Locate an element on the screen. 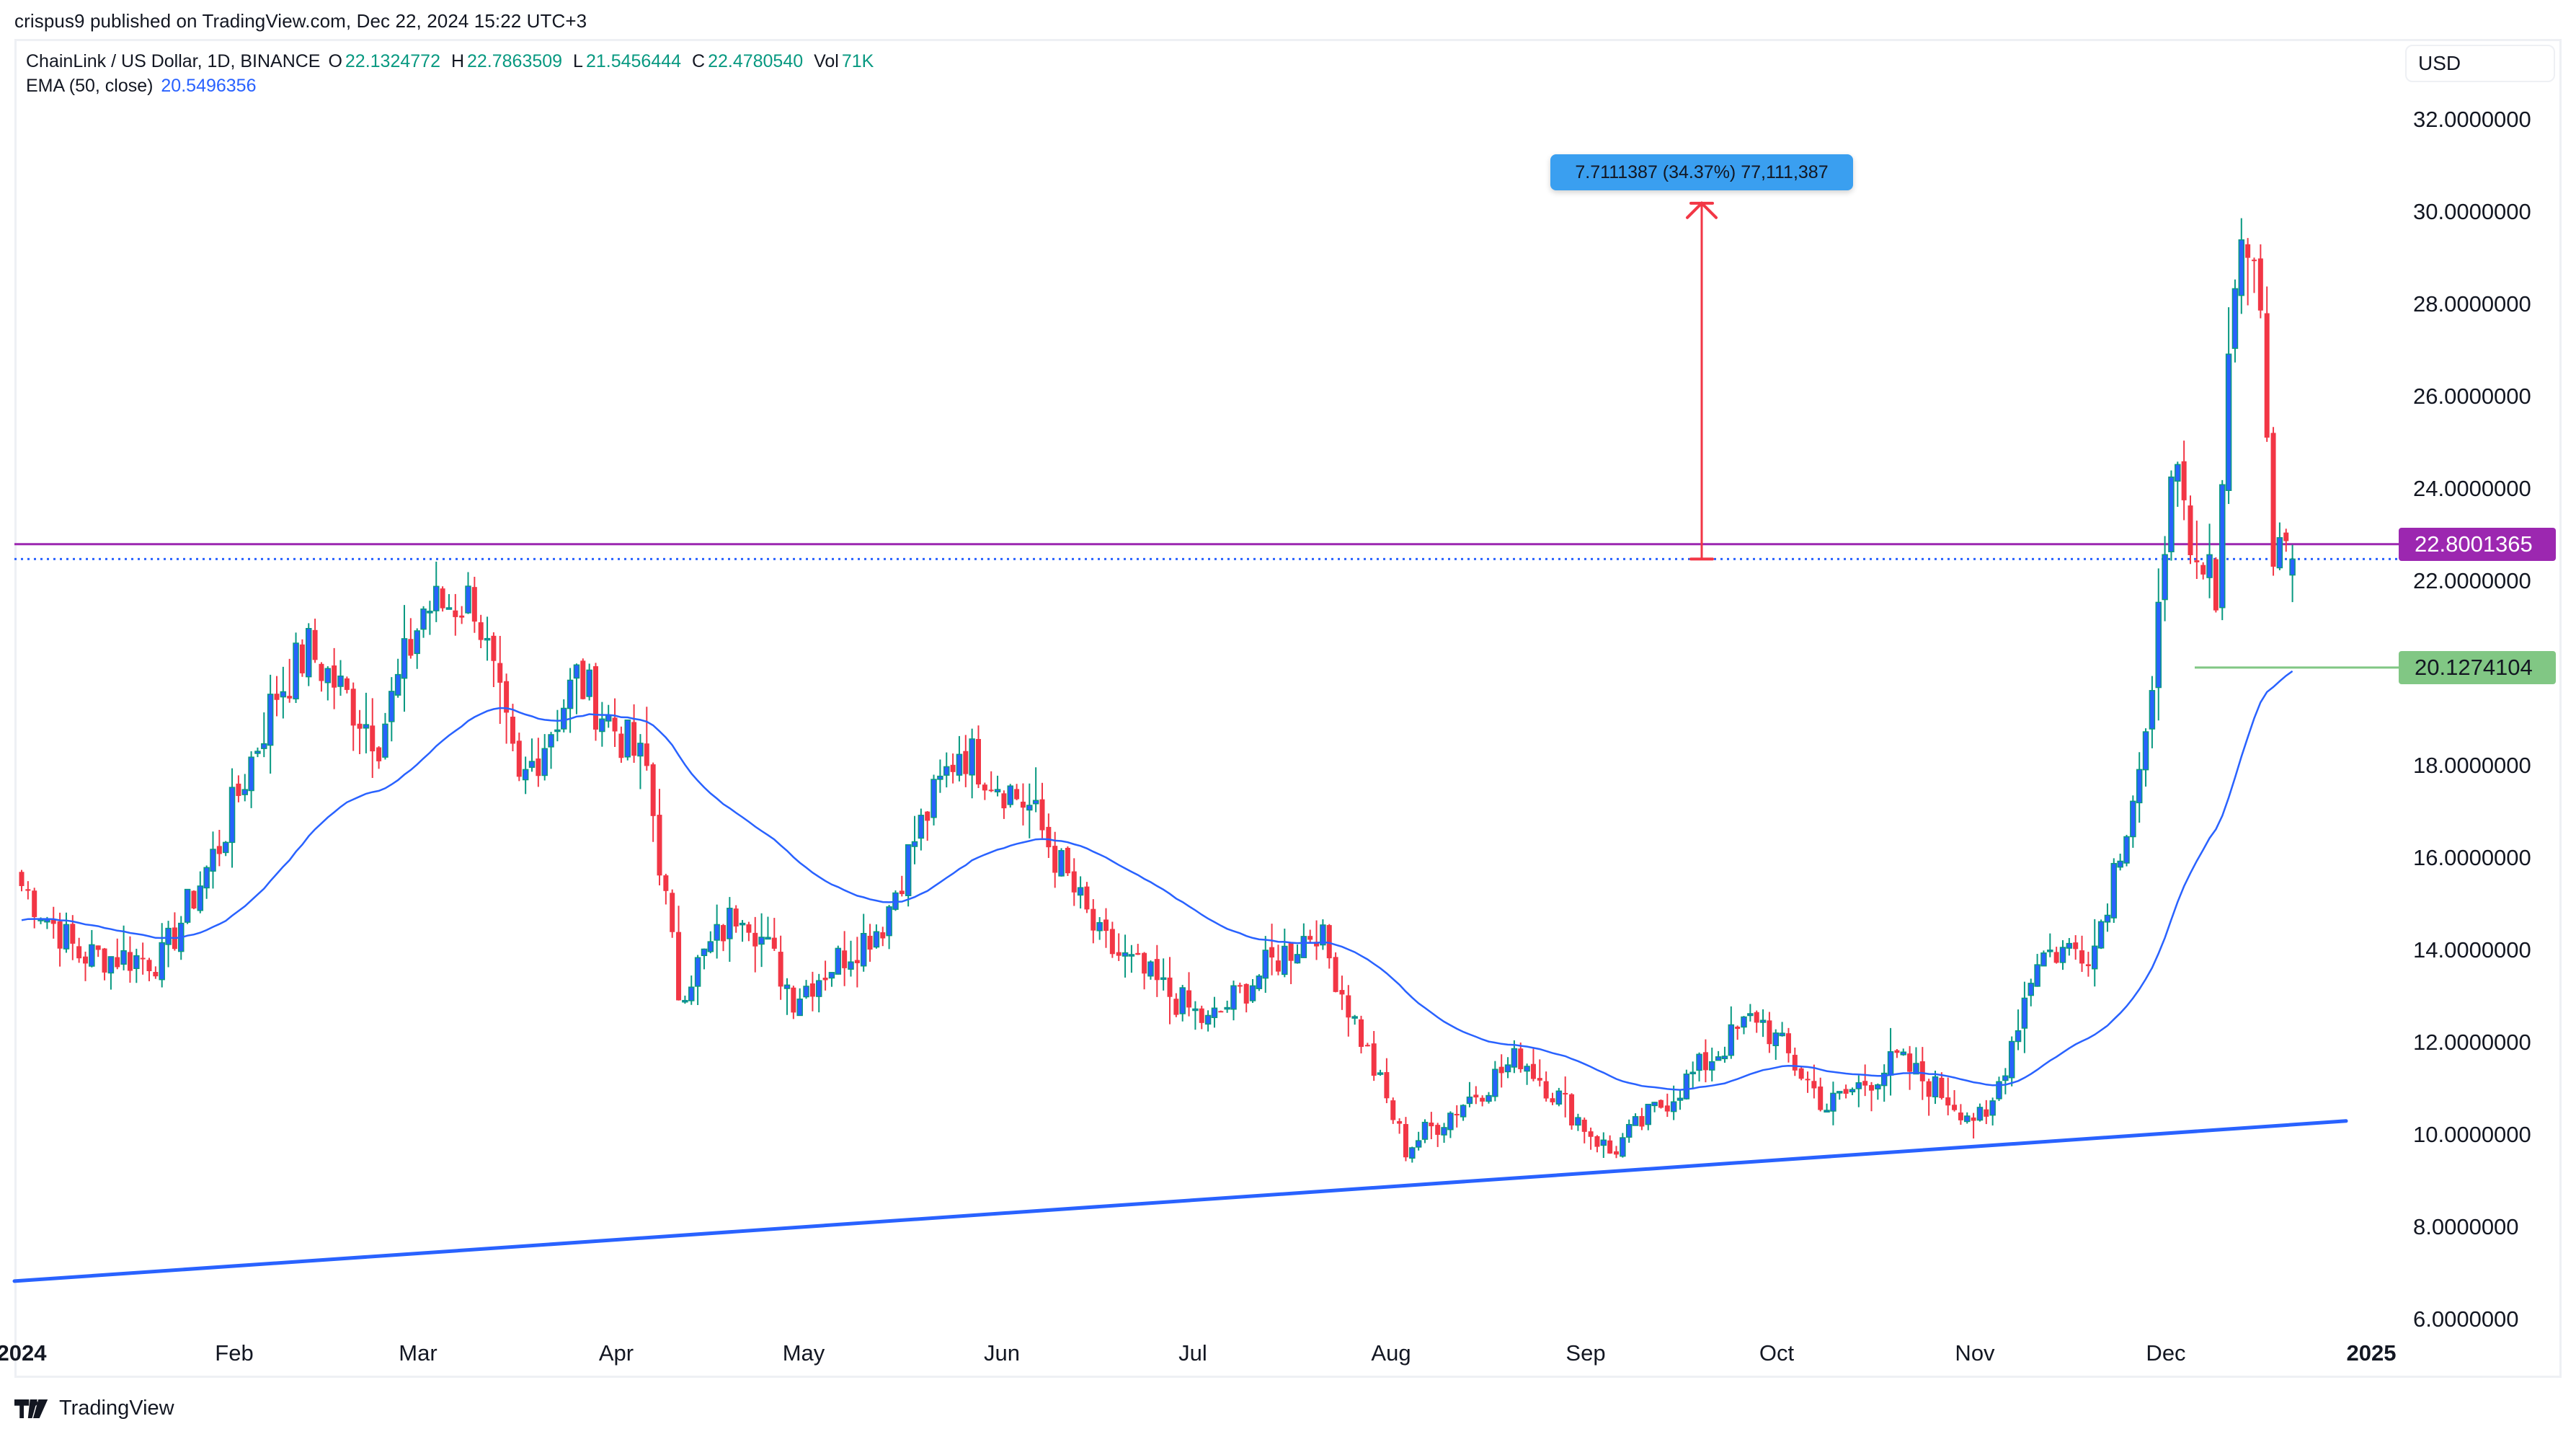 The width and height of the screenshot is (2576, 1429). measure-arrow is located at coordinates (1702, 381).